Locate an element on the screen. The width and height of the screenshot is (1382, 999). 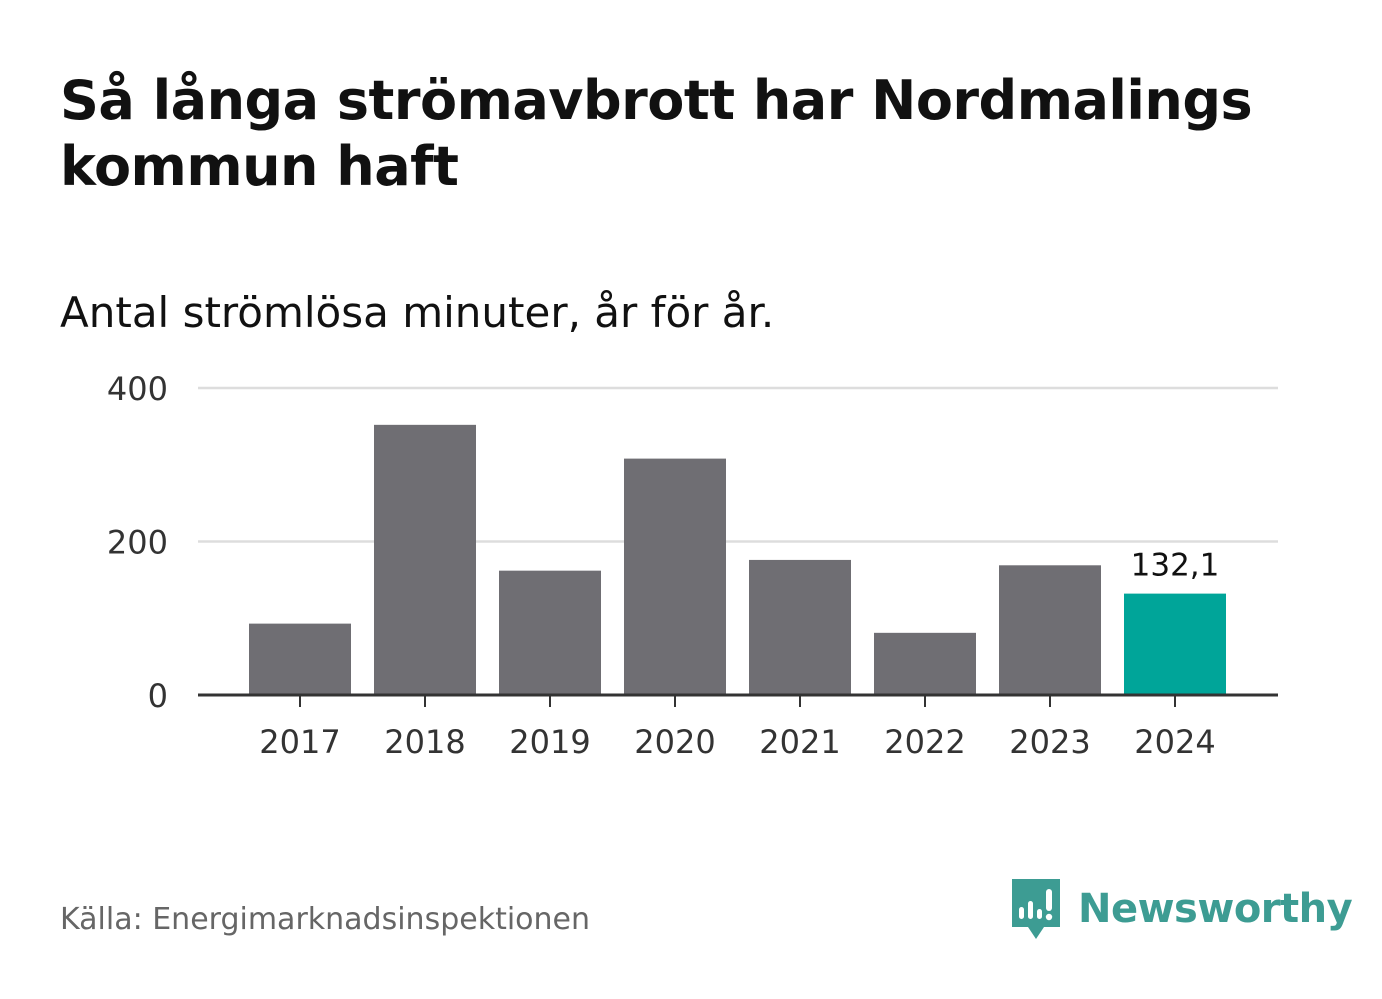
bar-2024 is located at coordinates (1175, 644).